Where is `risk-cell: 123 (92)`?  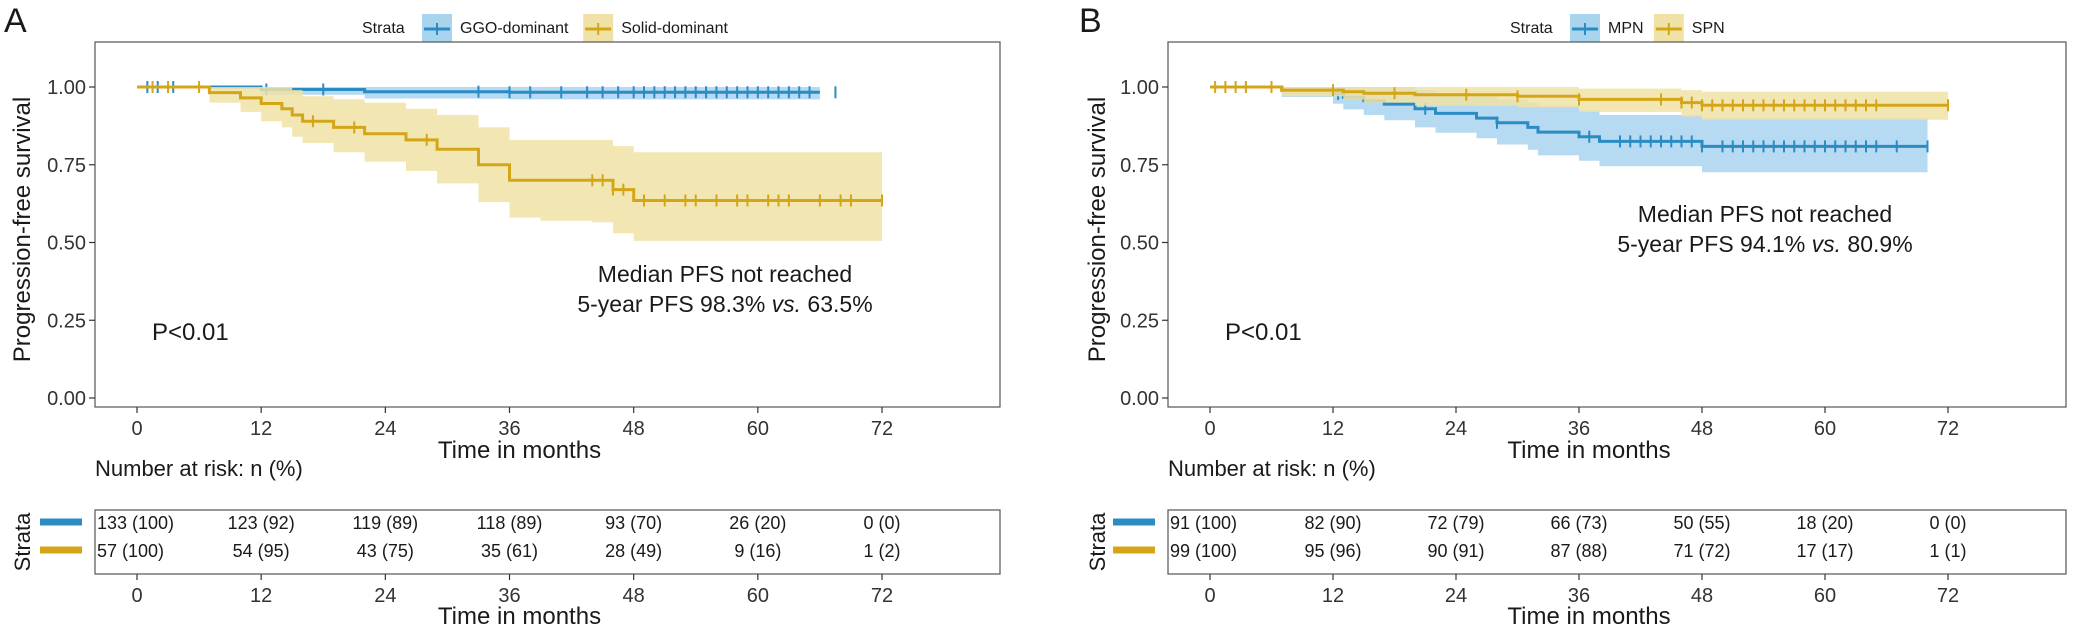
risk-cell: 123 (92) is located at coordinates (261, 523).